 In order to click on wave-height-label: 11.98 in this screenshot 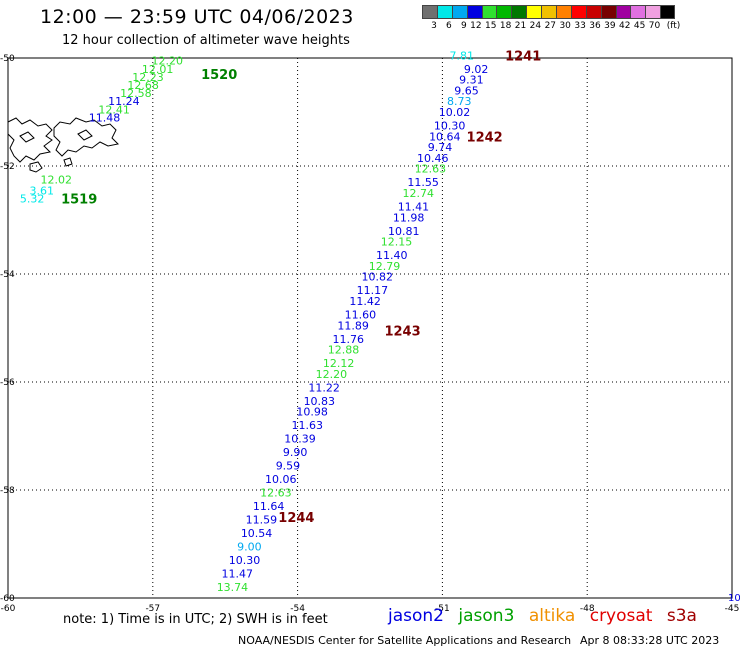, I will do `click(409, 217)`.